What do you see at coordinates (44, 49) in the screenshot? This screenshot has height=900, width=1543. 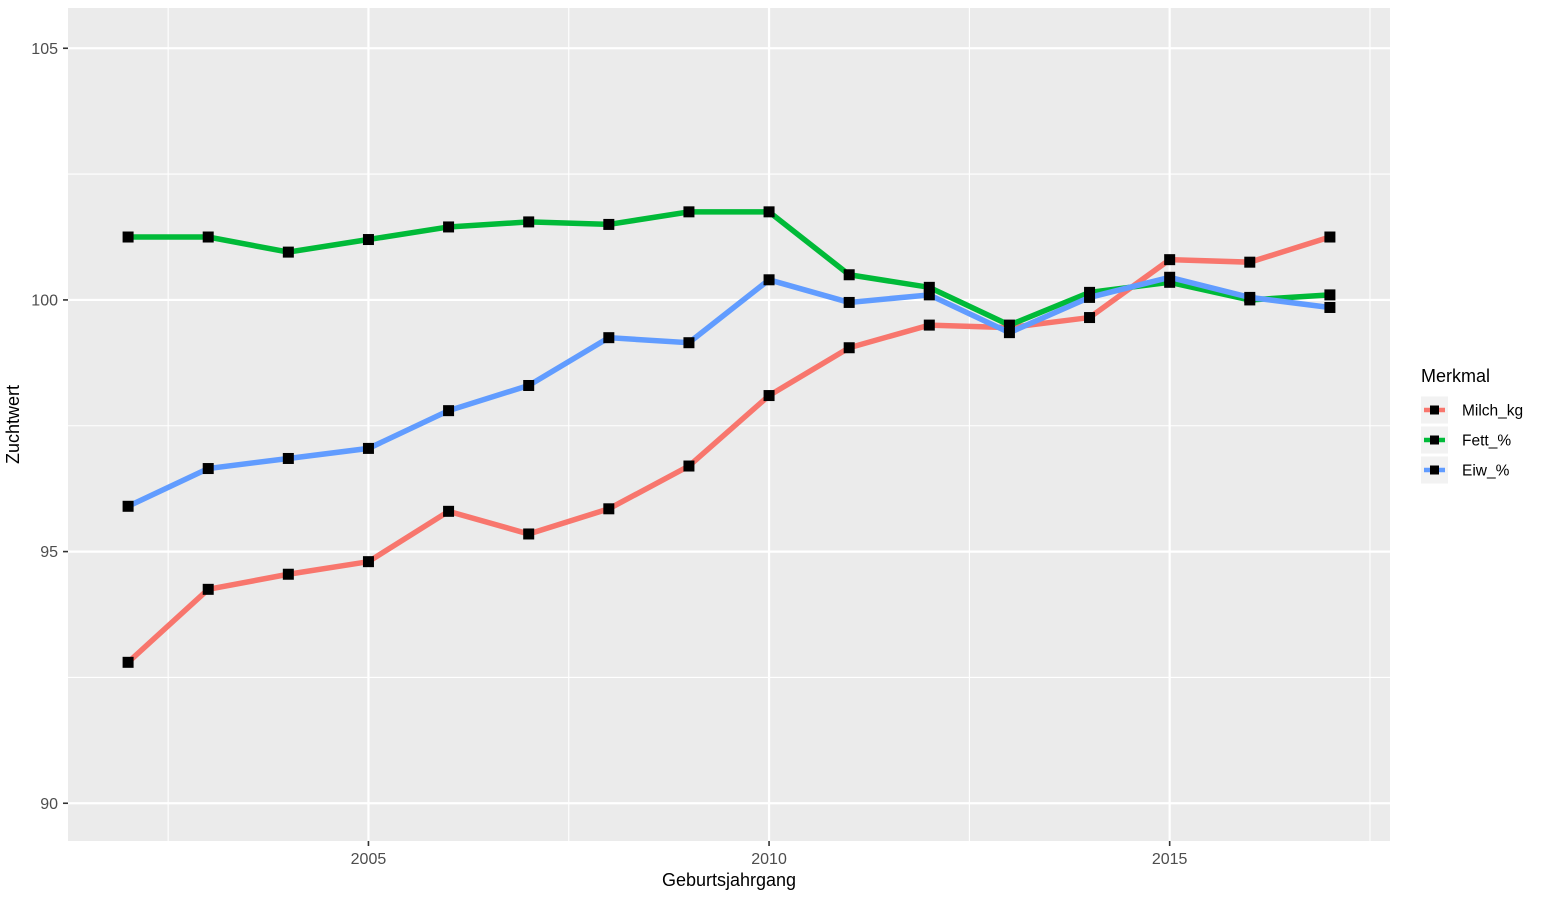 I see `y-tick-label-105: 105` at bounding box center [44, 49].